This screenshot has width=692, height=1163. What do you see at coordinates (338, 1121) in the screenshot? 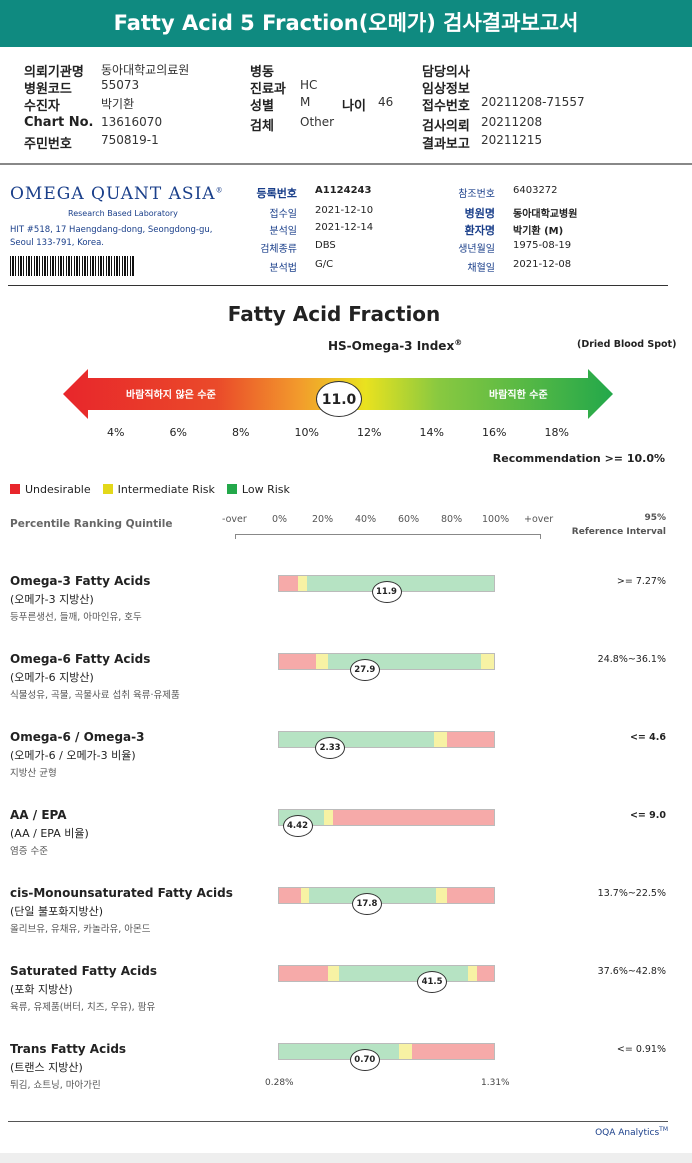
I see `bottom-divider` at bounding box center [338, 1121].